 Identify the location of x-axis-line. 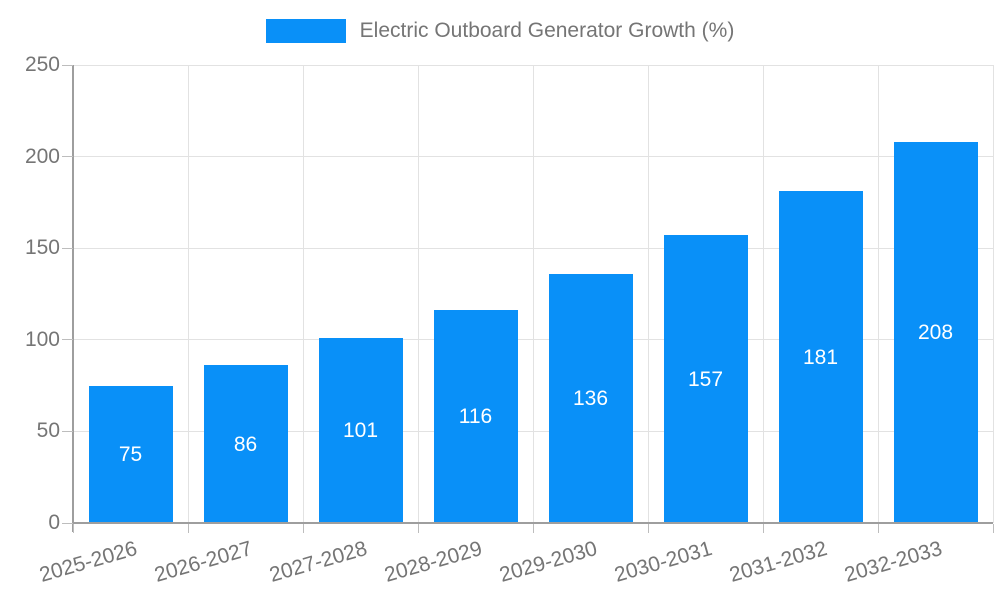
(532, 523).